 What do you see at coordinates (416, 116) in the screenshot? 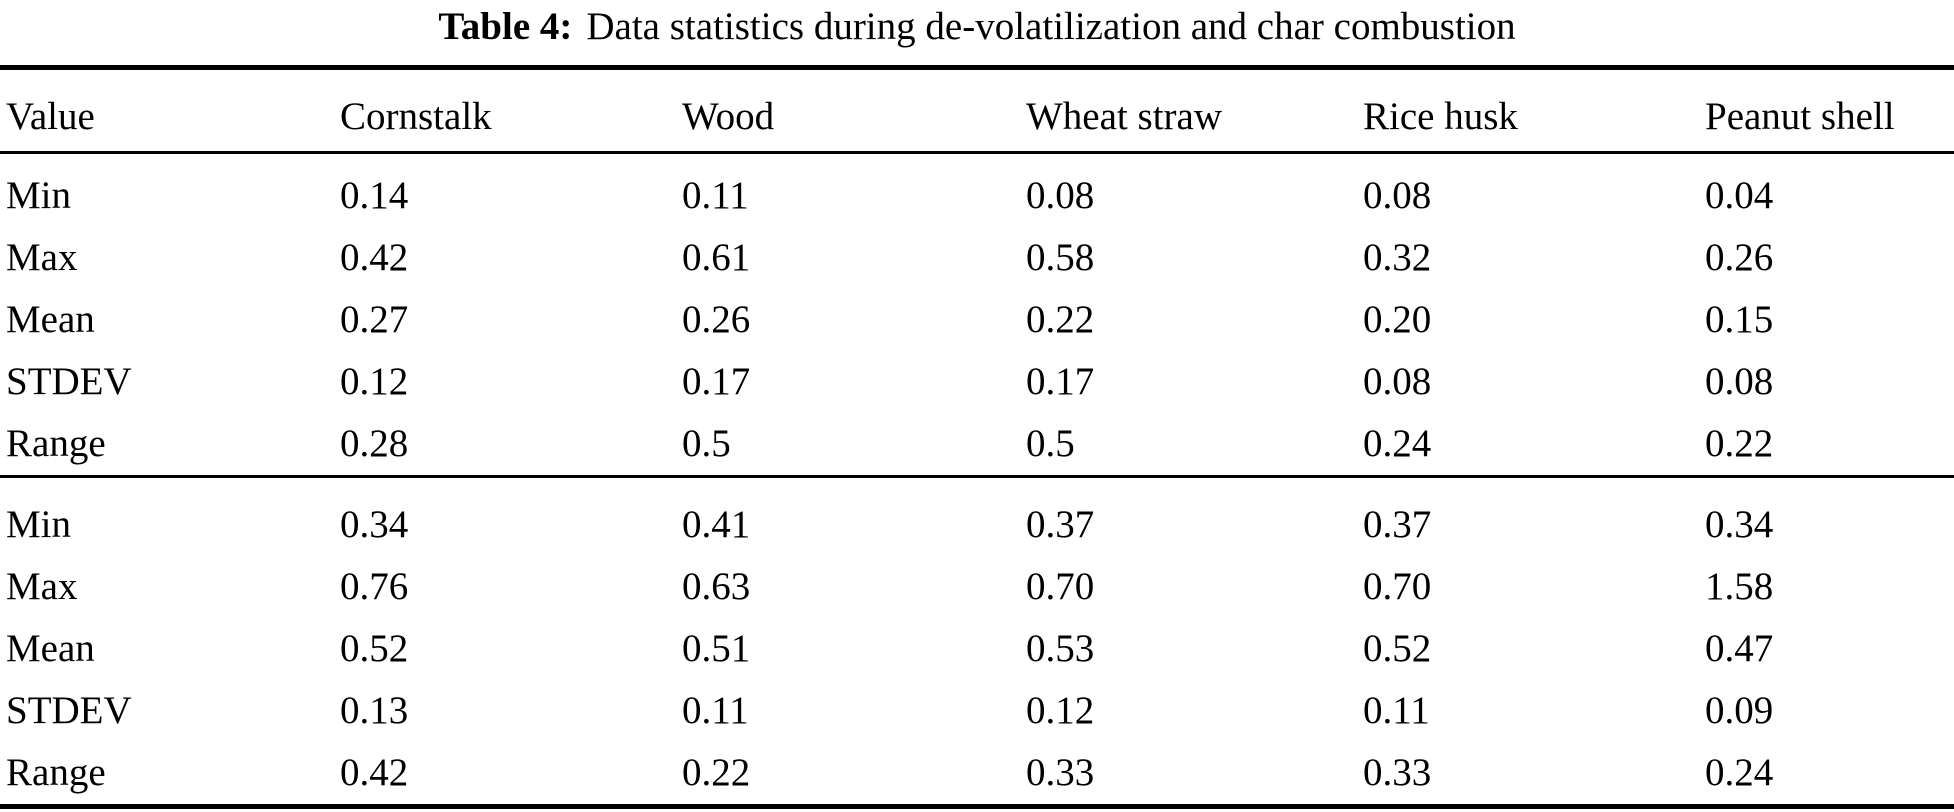
I see `column-header-cornstalk: Cornstalk` at bounding box center [416, 116].